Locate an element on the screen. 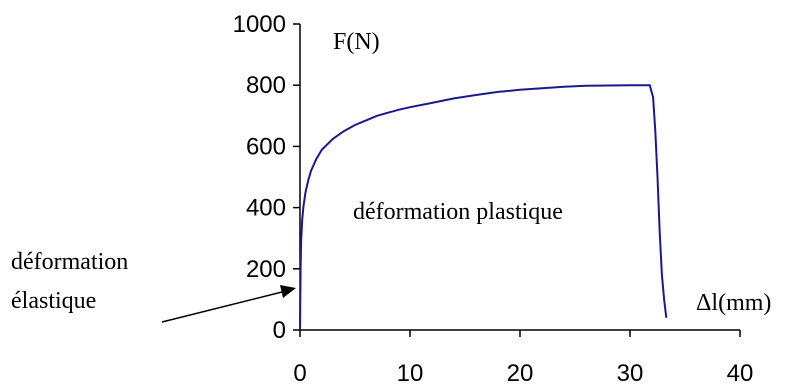 The image size is (796, 392). annotation-arrowhead is located at coordinates (288, 291).